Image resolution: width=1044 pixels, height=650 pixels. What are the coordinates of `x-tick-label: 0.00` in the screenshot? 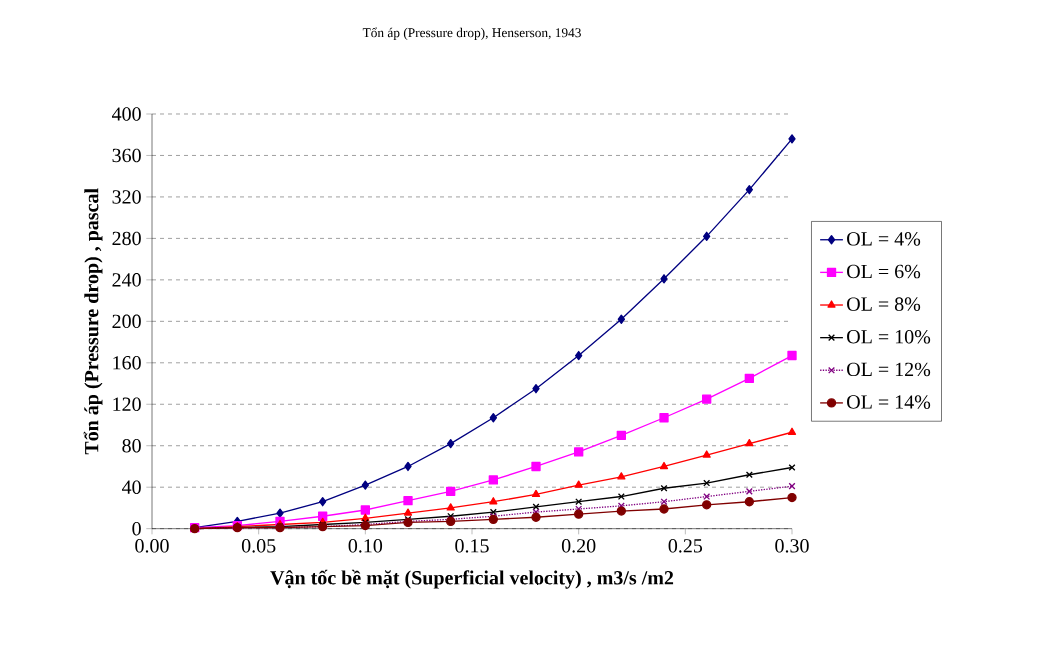 It's located at (152, 546).